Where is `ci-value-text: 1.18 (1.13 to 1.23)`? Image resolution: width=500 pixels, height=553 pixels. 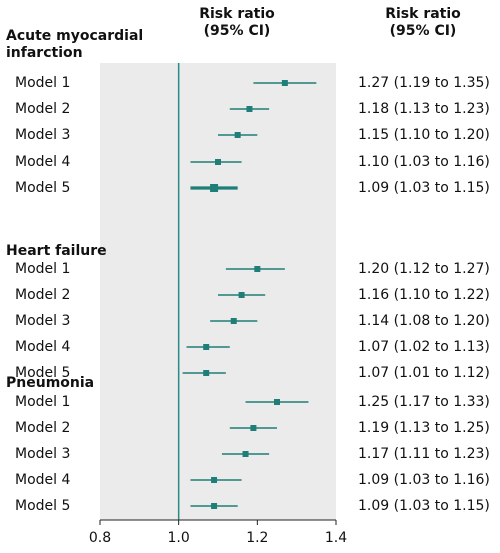
ci-value-text: 1.18 (1.13 to 1.23) is located at coordinates (424, 109).